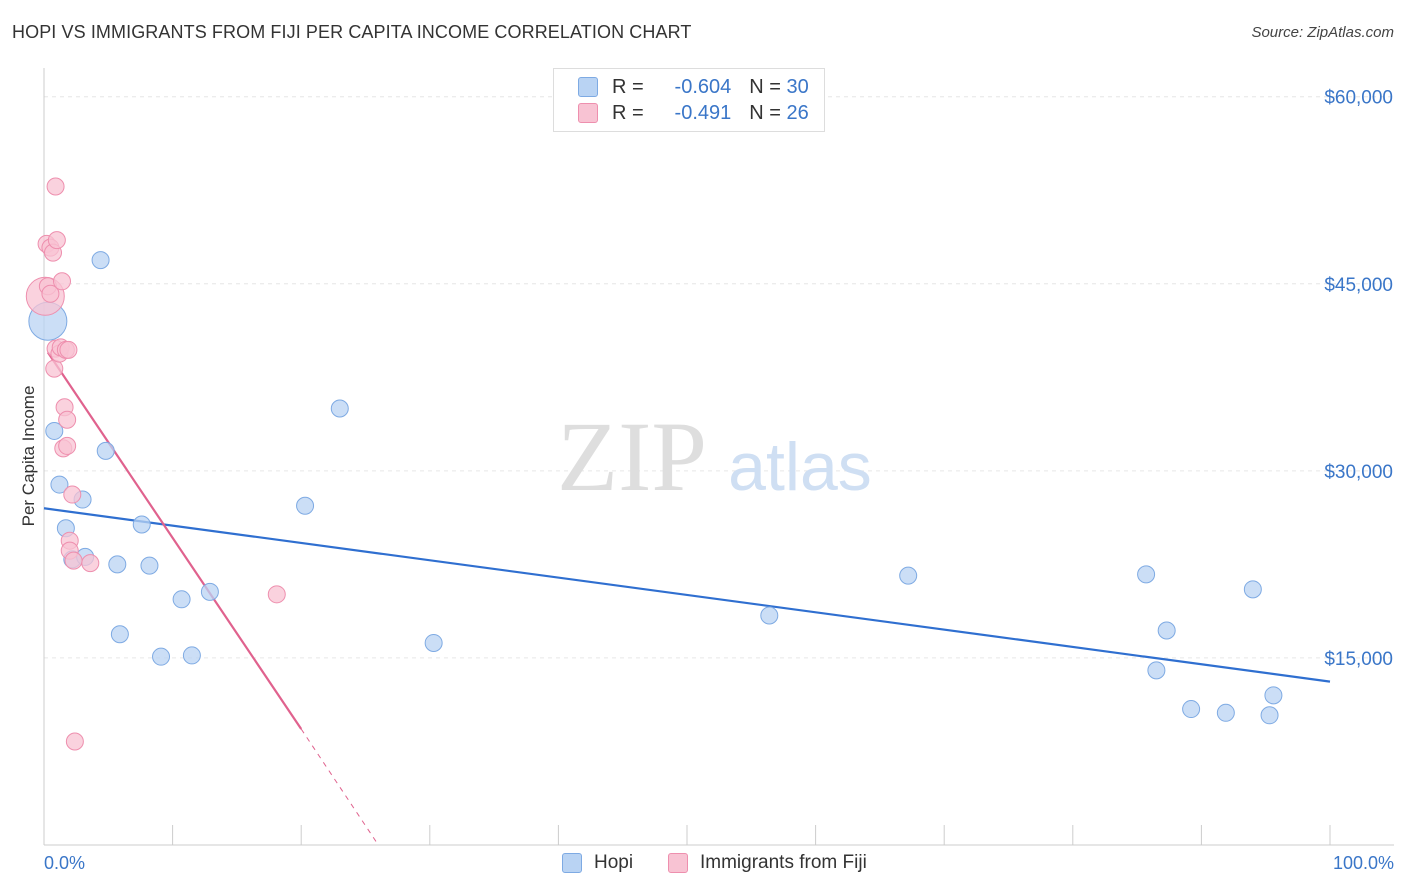 The image size is (1406, 892). I want to click on series-legend: Hopi Immigrants from Fiji, so click(703, 864).